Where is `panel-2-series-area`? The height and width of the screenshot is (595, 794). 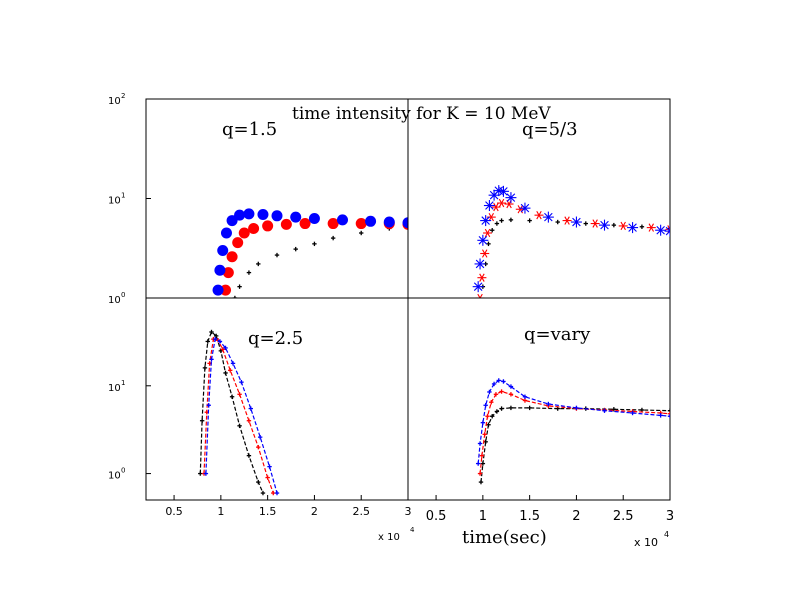
panel-2-series-area is located at coordinates (239, 412).